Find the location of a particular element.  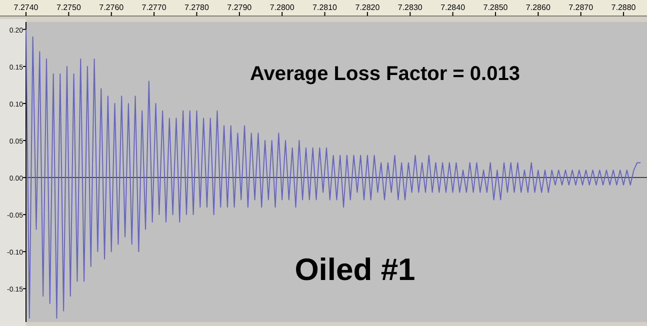

x-tick-label: 7.2810 is located at coordinates (325, 7).